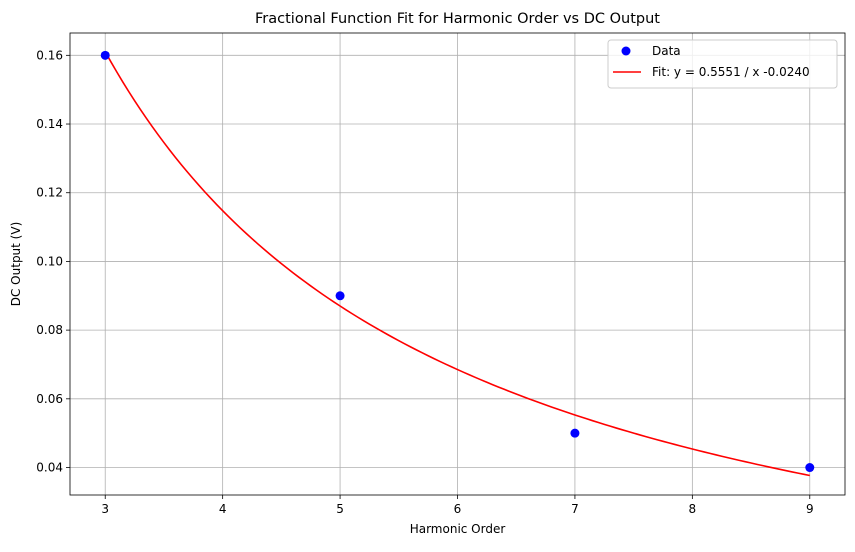 Image resolution: width=855 pixels, height=552 pixels. Describe the element at coordinates (458, 509) in the screenshot. I see `x-tick-label: 6` at that location.